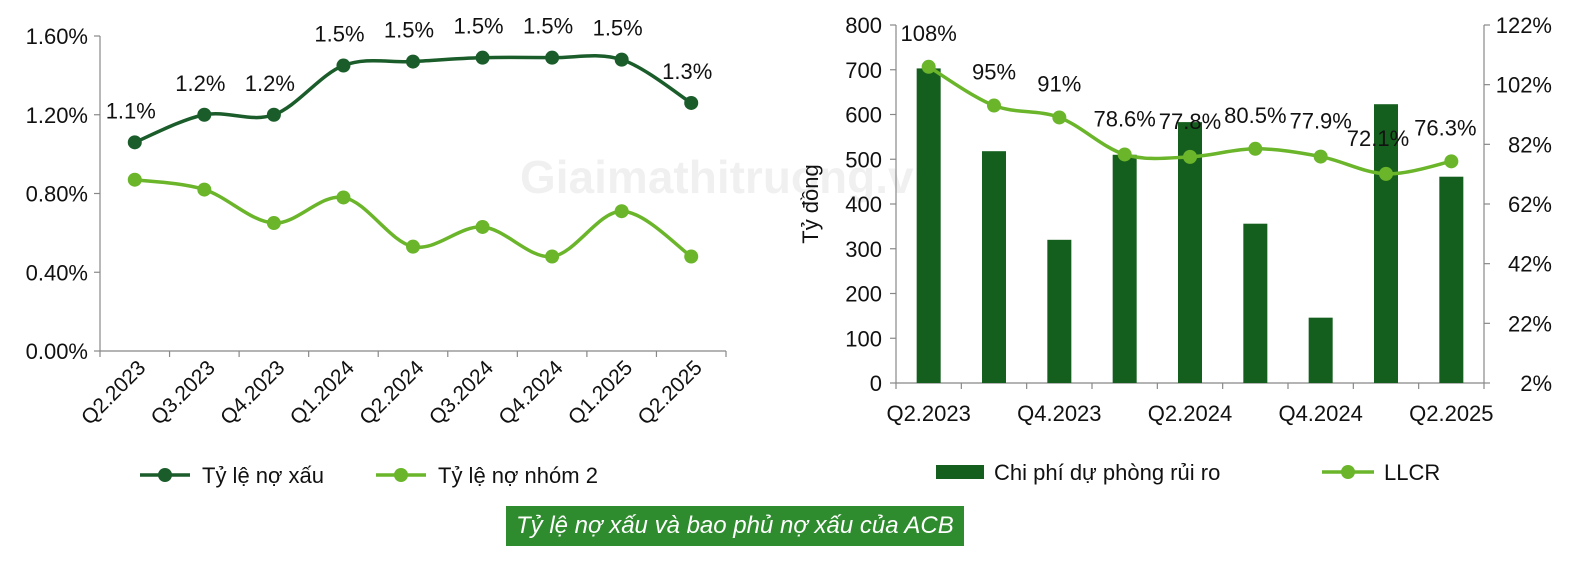 This screenshot has width=1584, height=564. I want to click on right-y-tick-label: 0, so click(876, 383).